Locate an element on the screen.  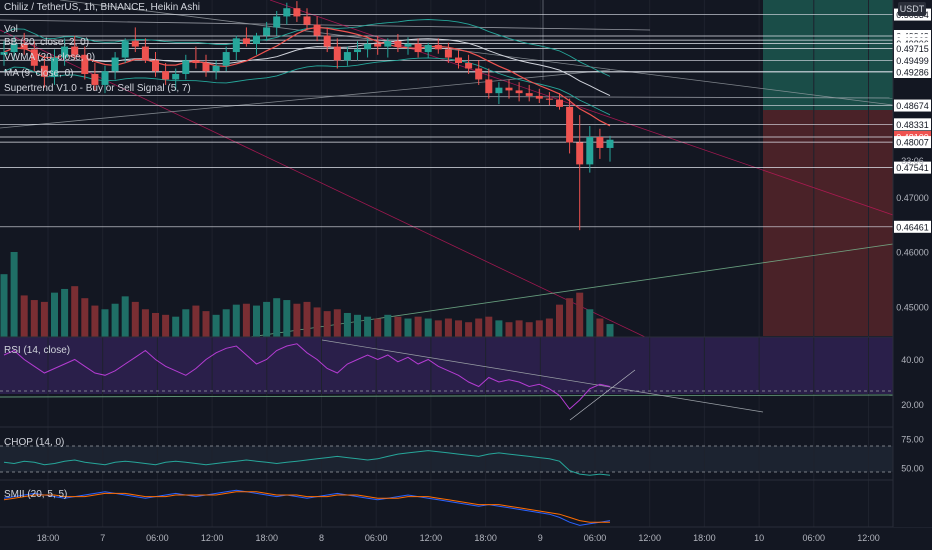
trendline is located at coordinates (447, 96).